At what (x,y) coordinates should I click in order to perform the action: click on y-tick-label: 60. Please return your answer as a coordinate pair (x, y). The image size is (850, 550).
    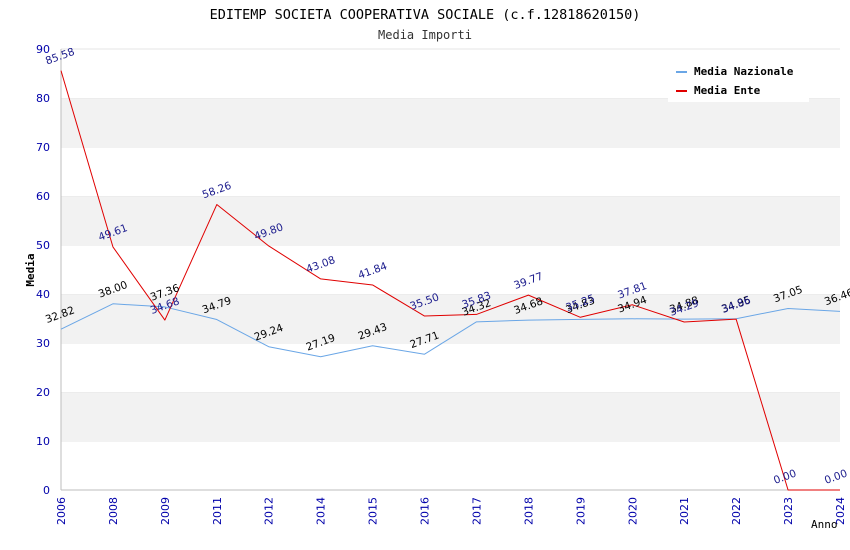
    Looking at the image, I should click on (43, 196).